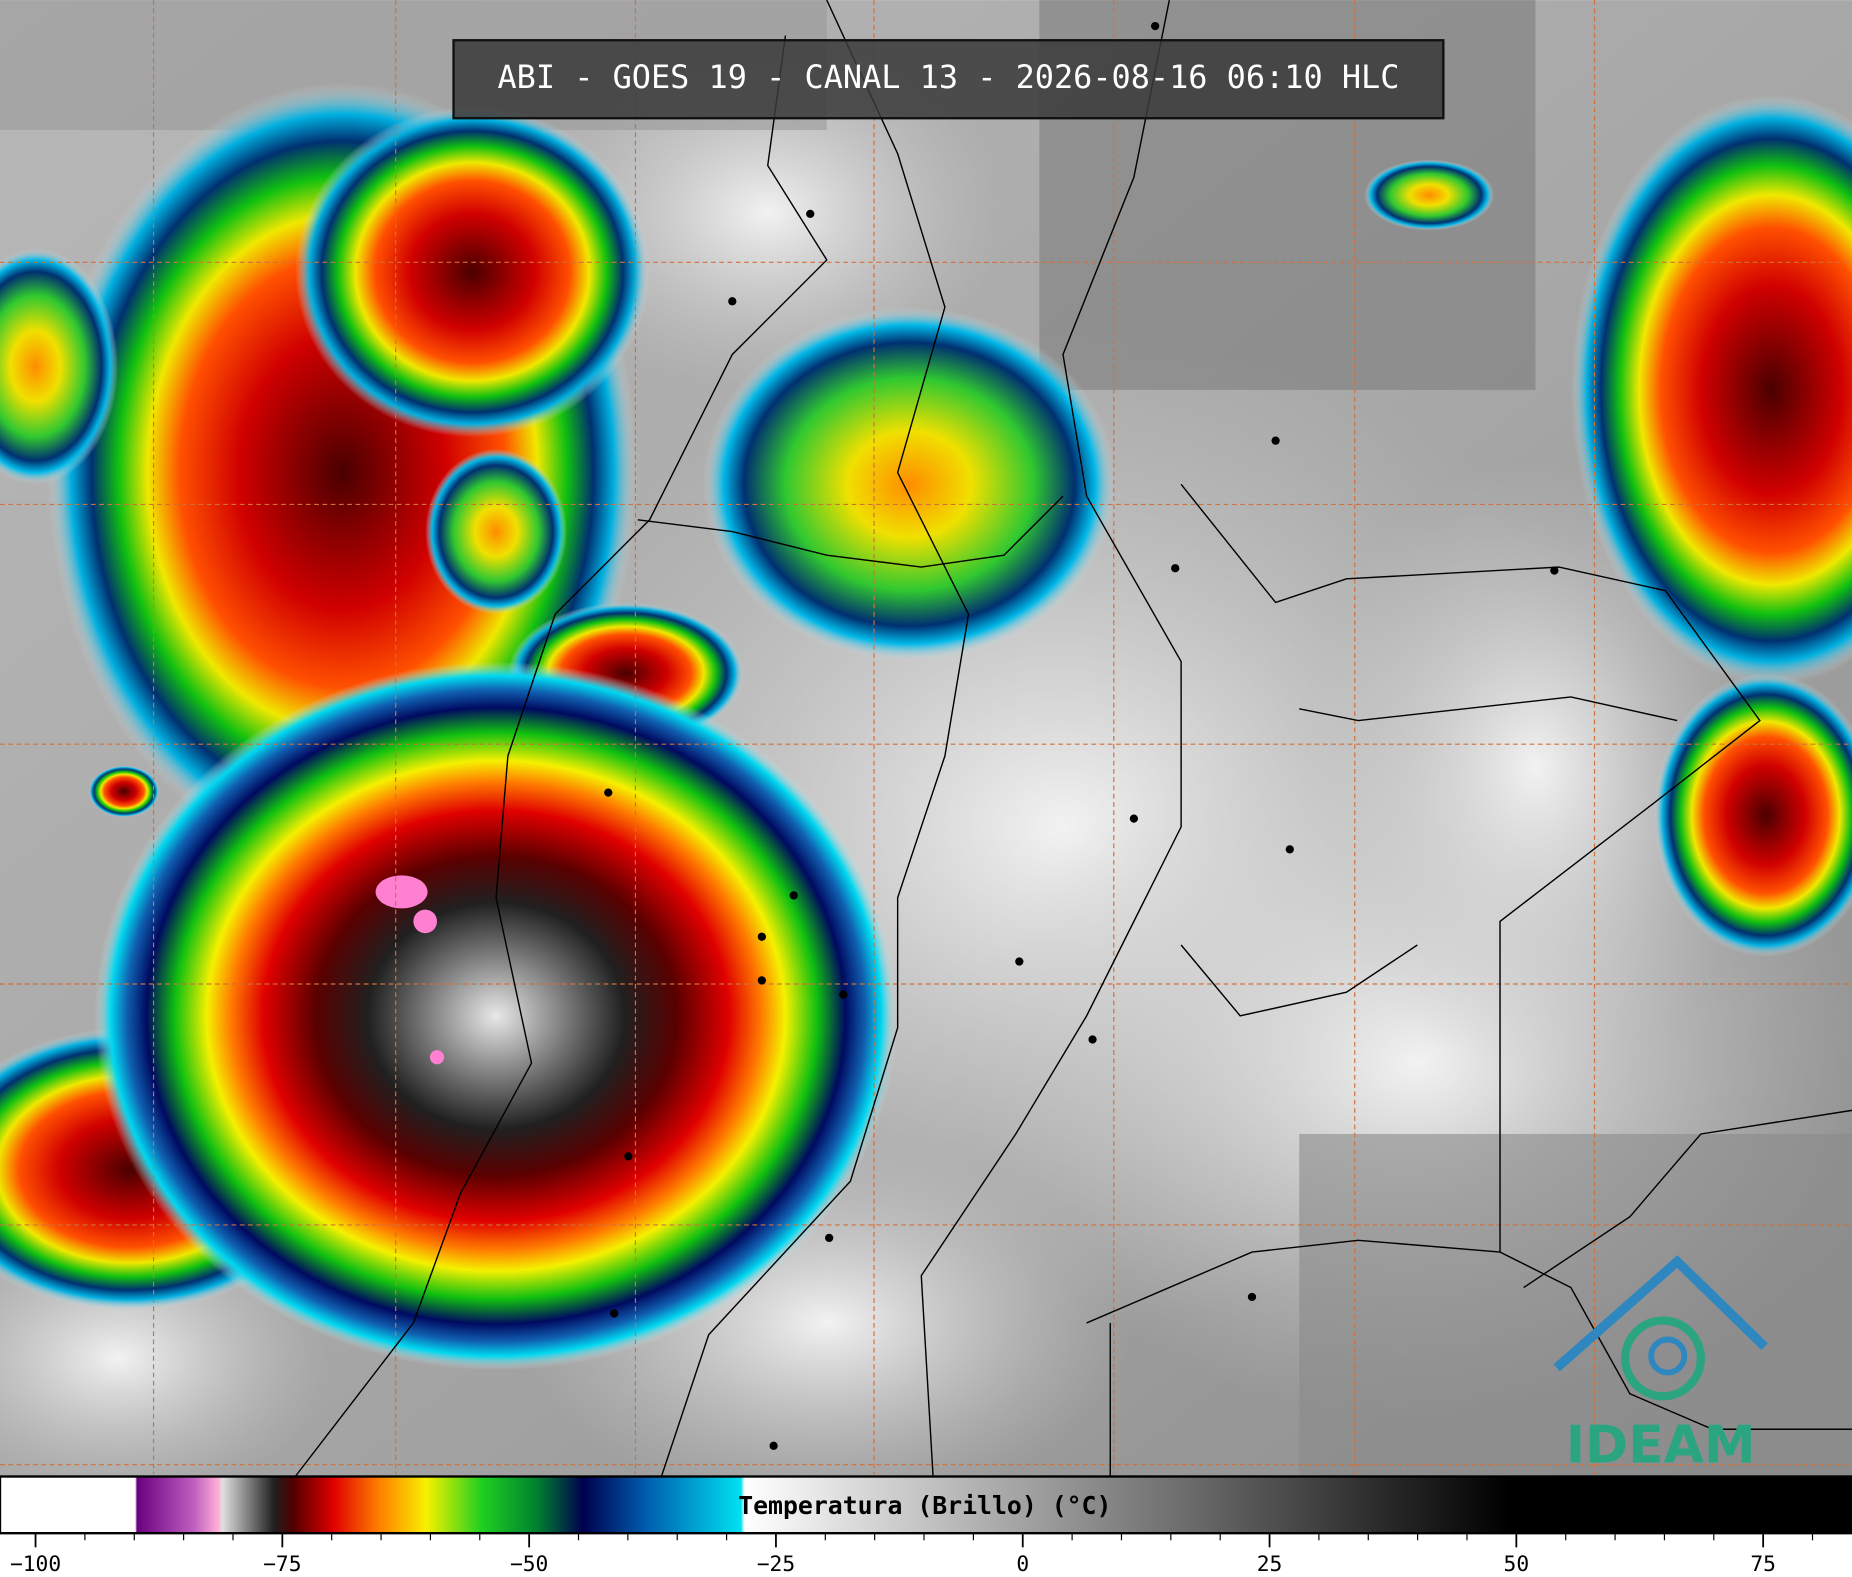 This screenshot has width=1852, height=1577. What do you see at coordinates (1270, 1564) in the screenshot?
I see `tick-label: 25` at bounding box center [1270, 1564].